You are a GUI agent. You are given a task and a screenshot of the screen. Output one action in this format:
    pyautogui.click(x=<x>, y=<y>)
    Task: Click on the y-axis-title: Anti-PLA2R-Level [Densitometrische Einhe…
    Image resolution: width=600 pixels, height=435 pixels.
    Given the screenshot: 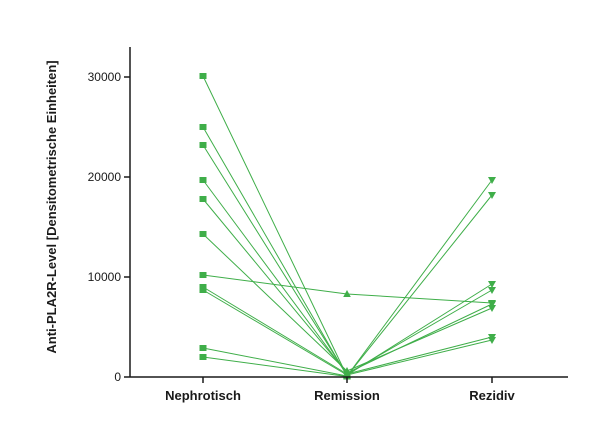 What is the action you would take?
    pyautogui.click(x=51, y=206)
    